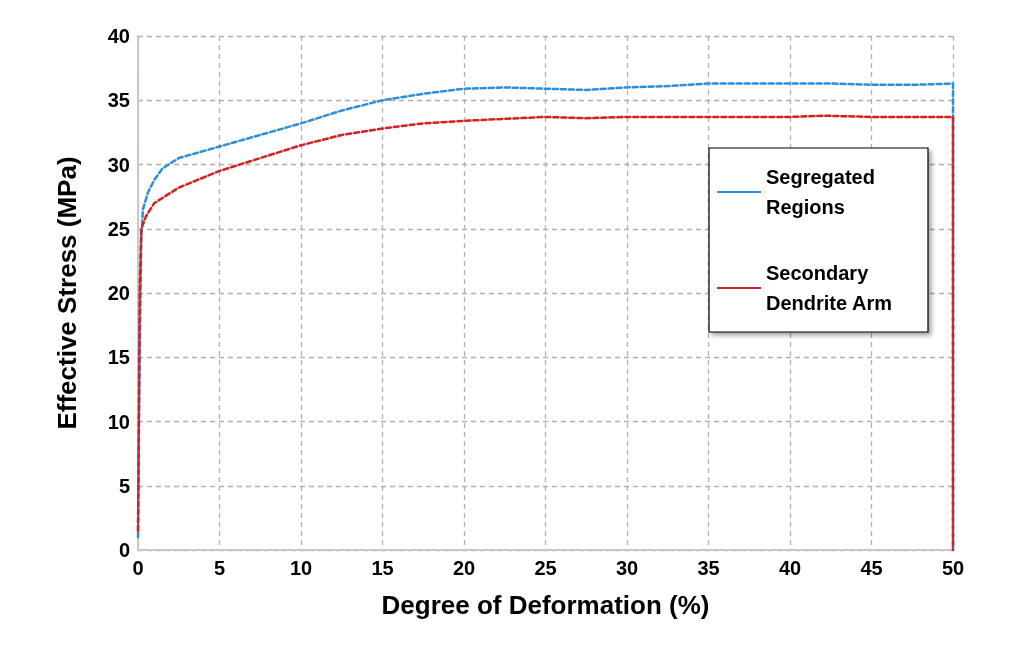 The height and width of the screenshot is (670, 1020). What do you see at coordinates (545, 605) in the screenshot?
I see `x-axis-title: Degree of Deformation (%)` at bounding box center [545, 605].